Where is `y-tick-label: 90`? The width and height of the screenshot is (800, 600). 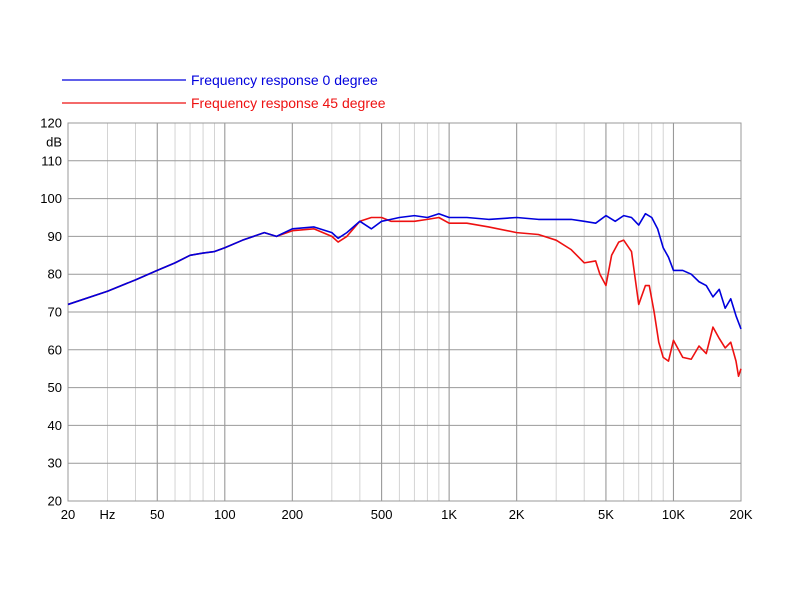
y-tick-label: 90 is located at coordinates (55, 236).